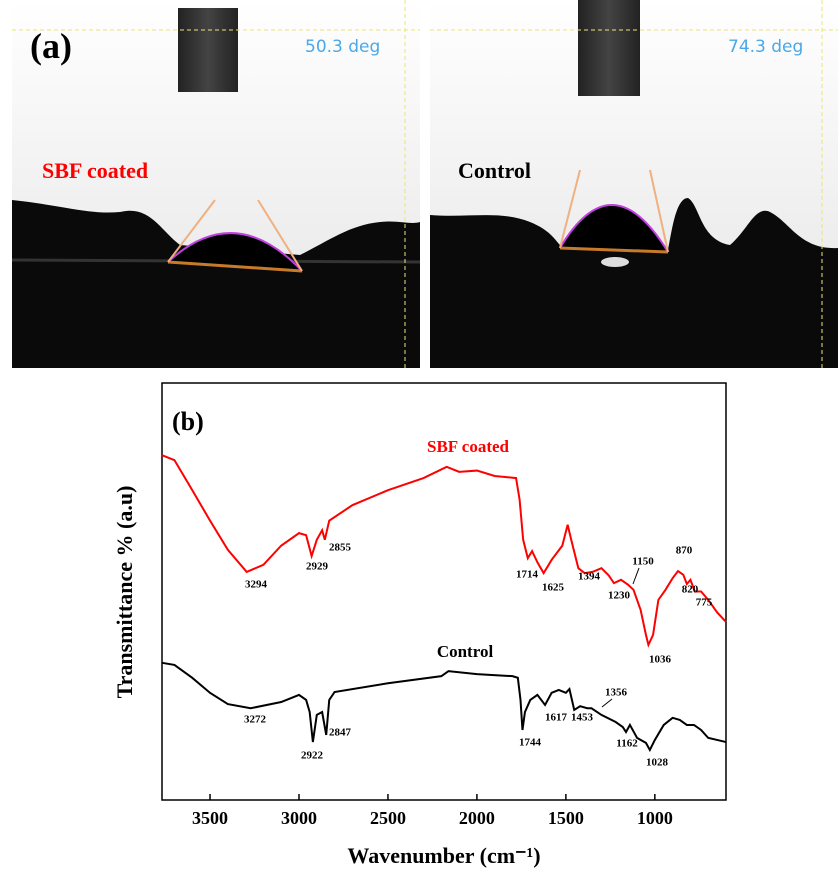 This screenshot has width=840, height=876. I want to click on peak-label: 1162, so click(627, 744).